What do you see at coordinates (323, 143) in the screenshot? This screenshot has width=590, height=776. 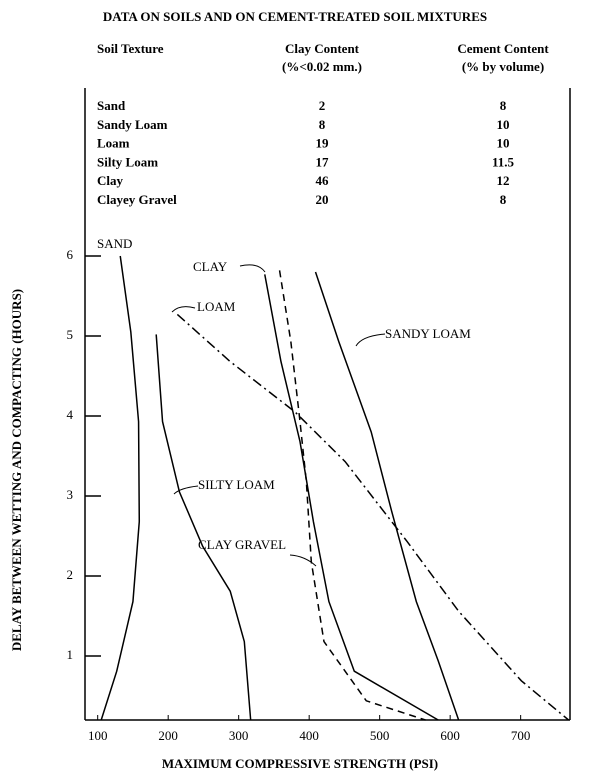 I see `table-cell: 19` at bounding box center [323, 143].